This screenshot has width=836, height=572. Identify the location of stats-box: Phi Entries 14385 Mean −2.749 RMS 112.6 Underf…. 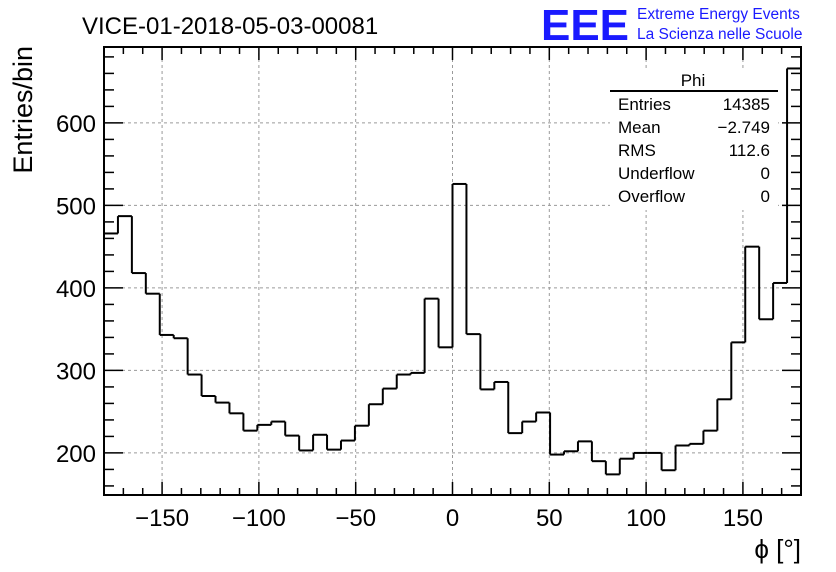
(694, 140).